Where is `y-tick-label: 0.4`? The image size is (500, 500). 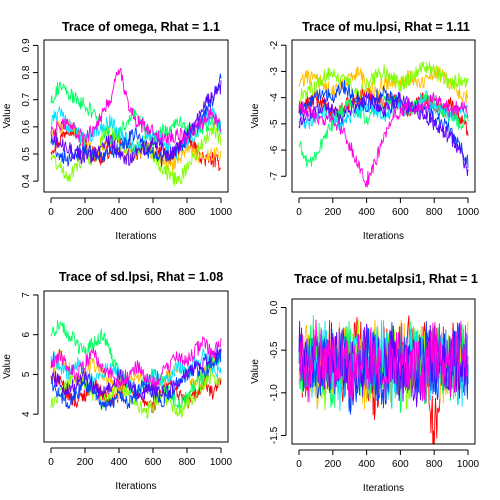
y-tick-label: 0.4 is located at coordinates (26, 181).